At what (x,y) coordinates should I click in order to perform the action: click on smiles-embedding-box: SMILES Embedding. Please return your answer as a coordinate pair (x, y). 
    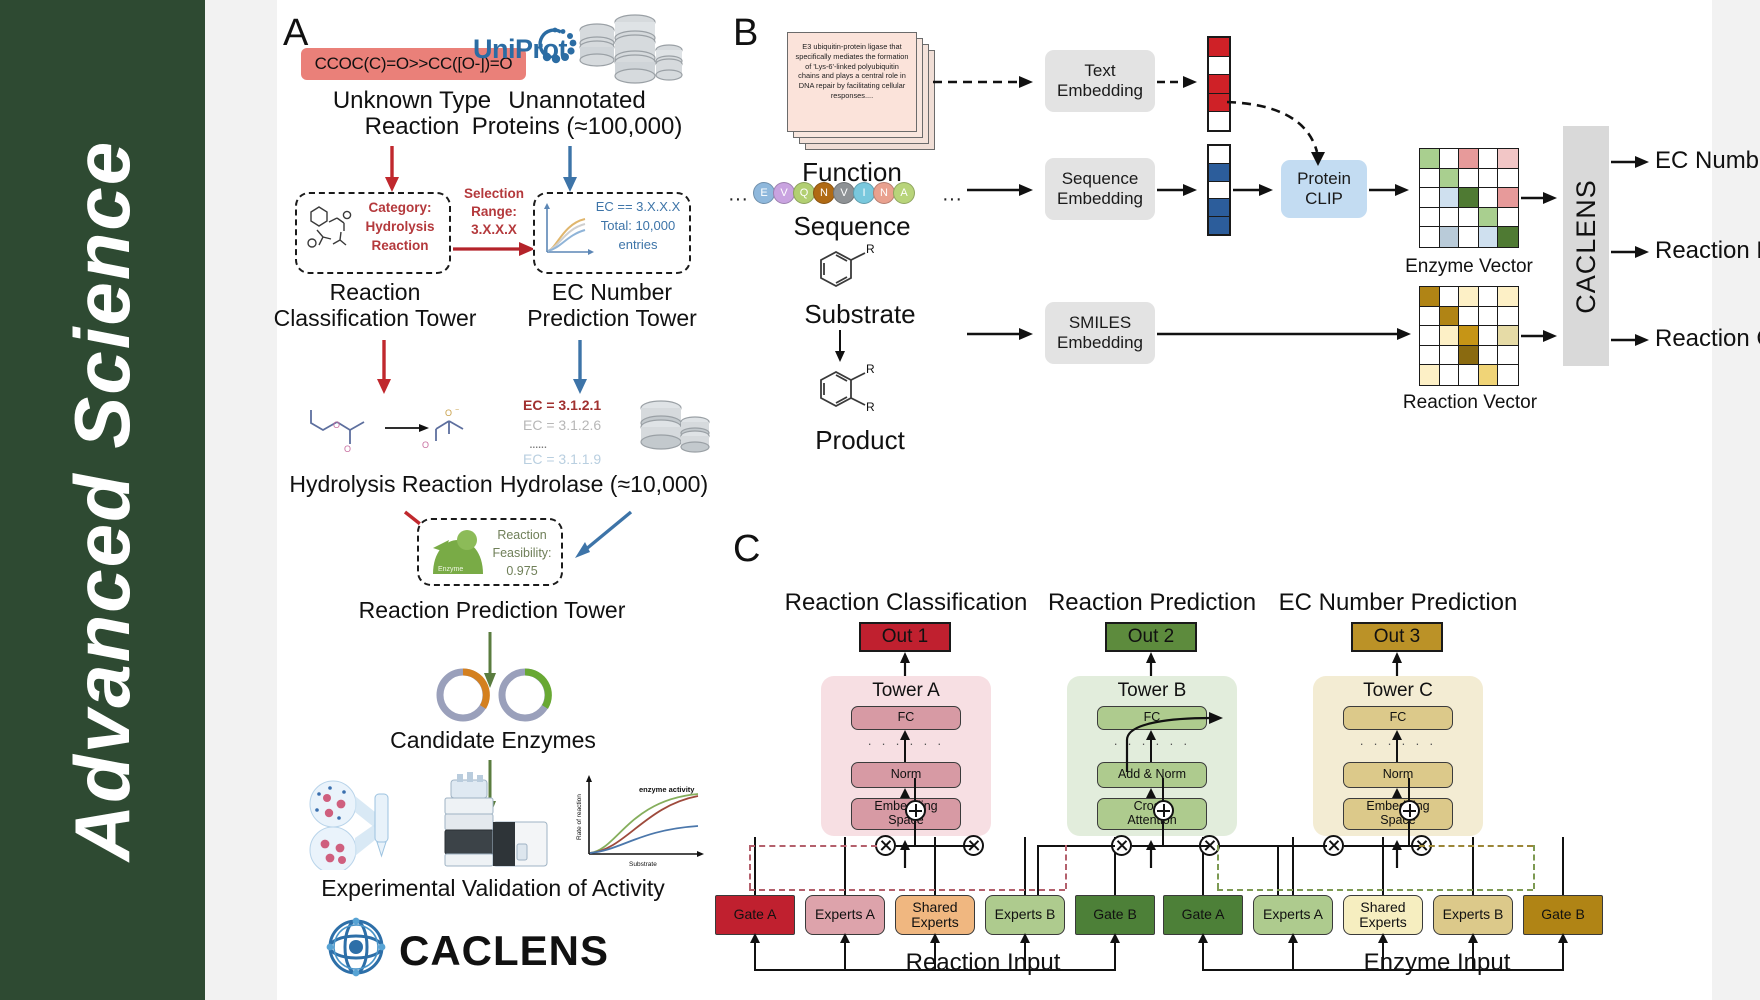
    Looking at the image, I should click on (1100, 333).